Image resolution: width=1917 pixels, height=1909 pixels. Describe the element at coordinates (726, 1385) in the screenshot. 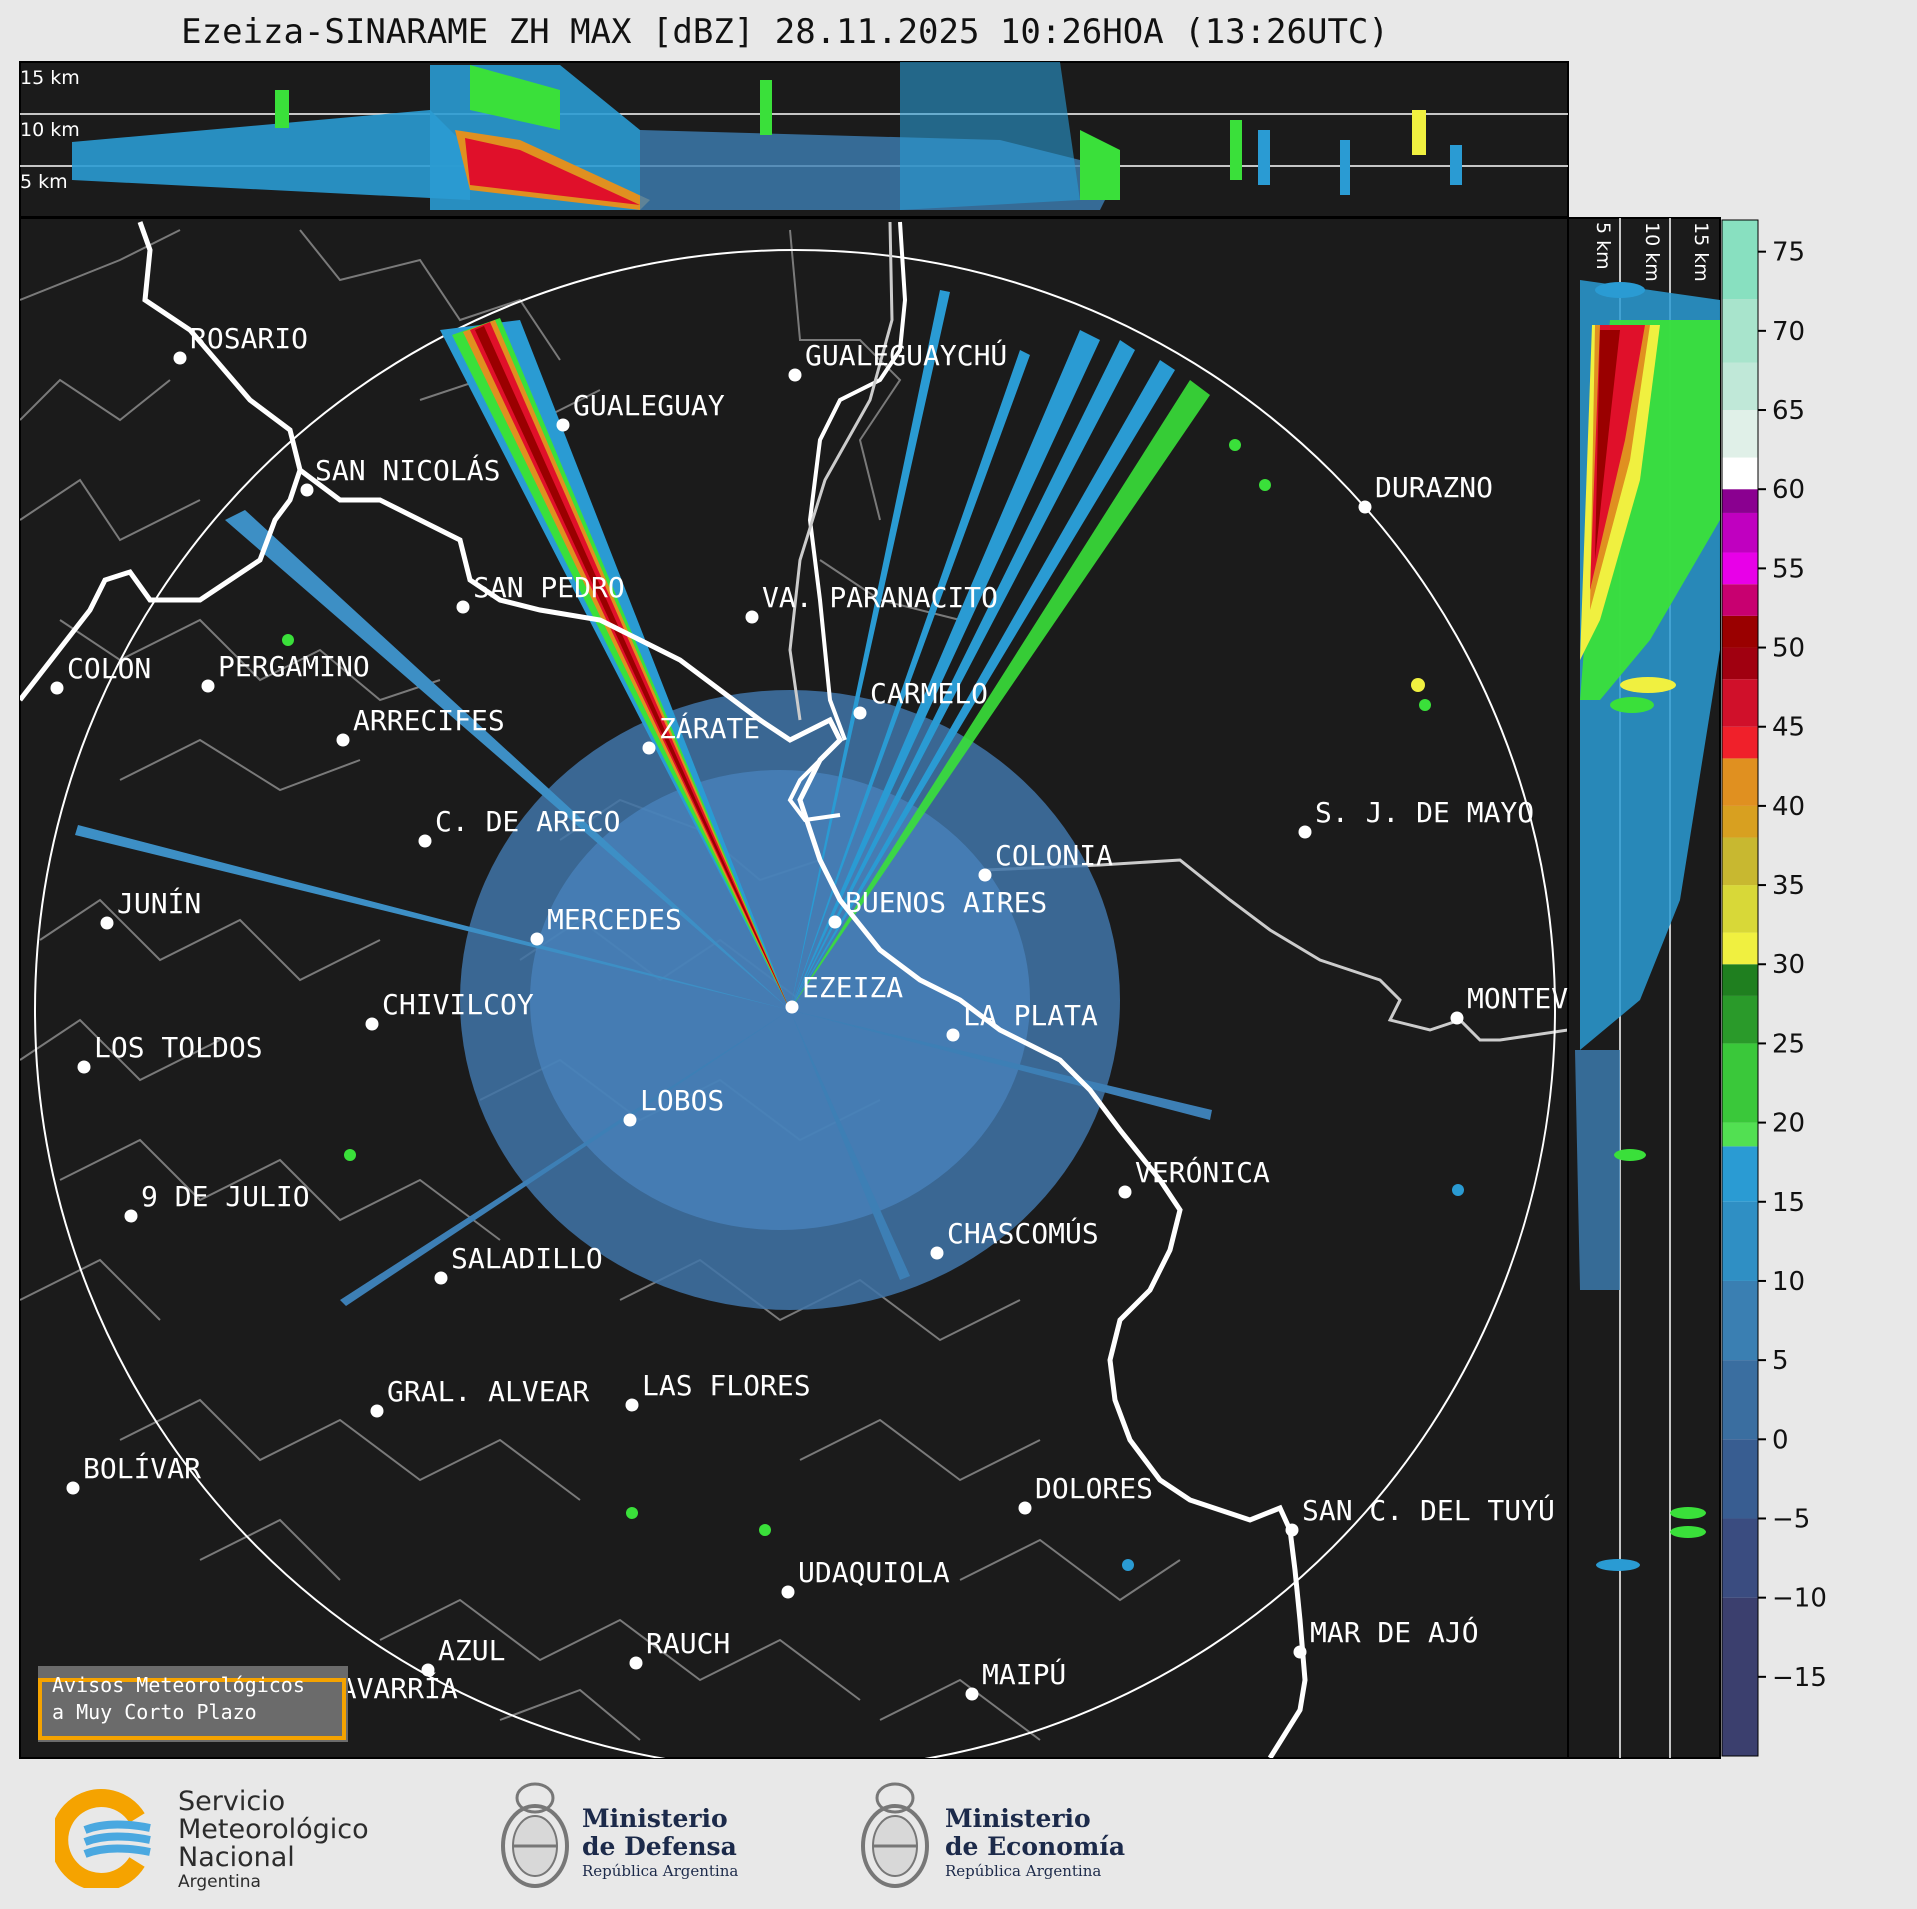

I see `city-label: LAS FLORES` at that location.